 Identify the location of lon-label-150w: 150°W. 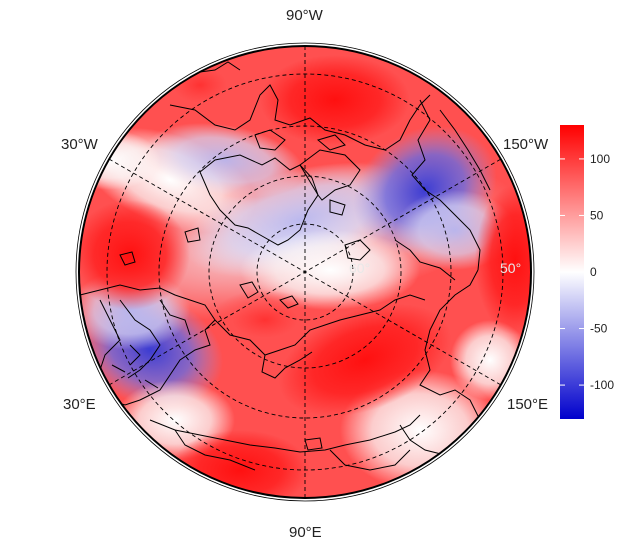
(526, 144).